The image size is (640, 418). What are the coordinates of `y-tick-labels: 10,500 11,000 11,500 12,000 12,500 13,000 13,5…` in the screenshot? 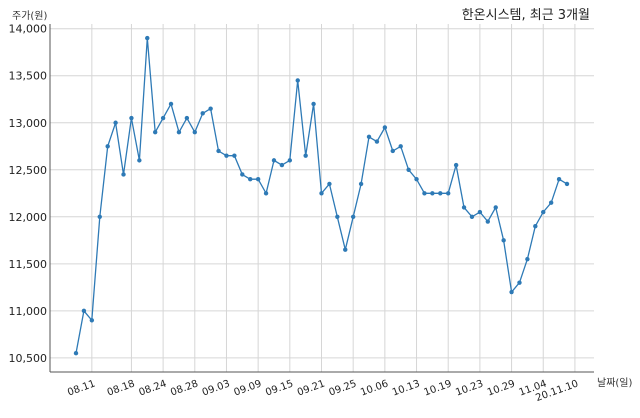 It's located at (28, 194).